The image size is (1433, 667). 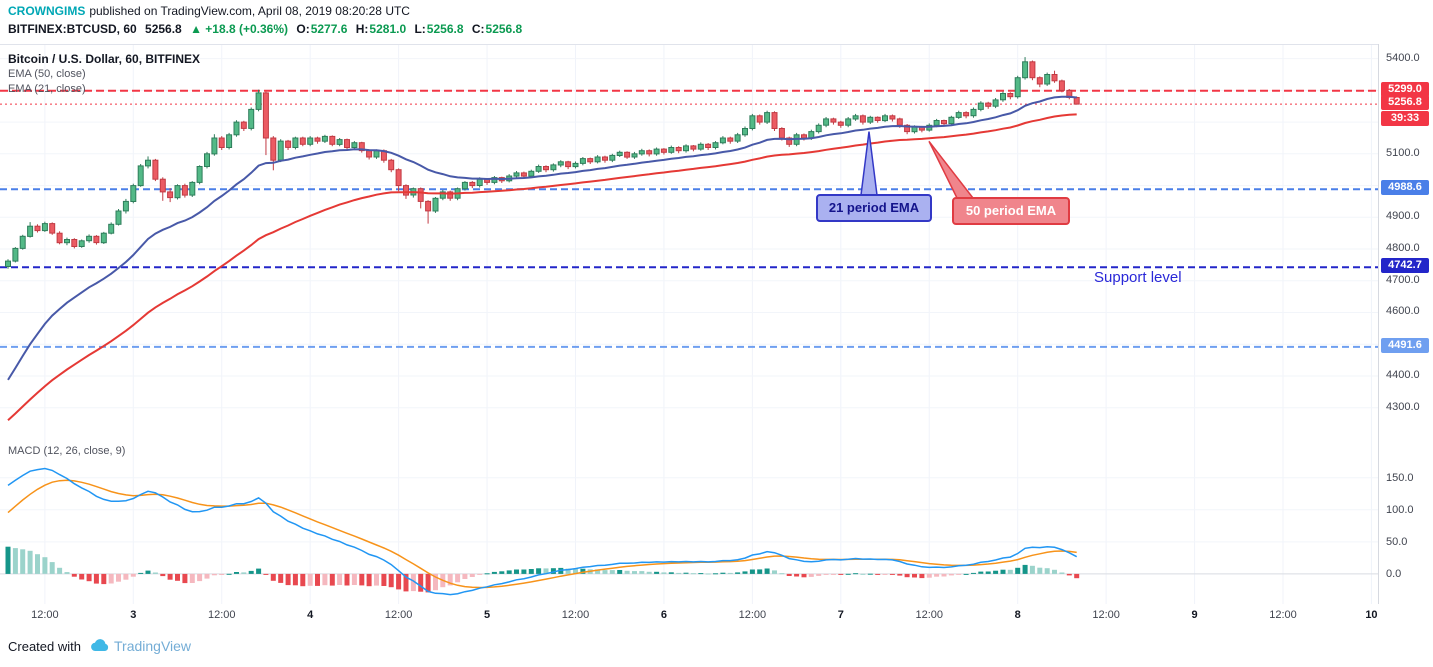 What do you see at coordinates (1394, 573) in the screenshot?
I see `macd-axis-tick: 0.0` at bounding box center [1394, 573].